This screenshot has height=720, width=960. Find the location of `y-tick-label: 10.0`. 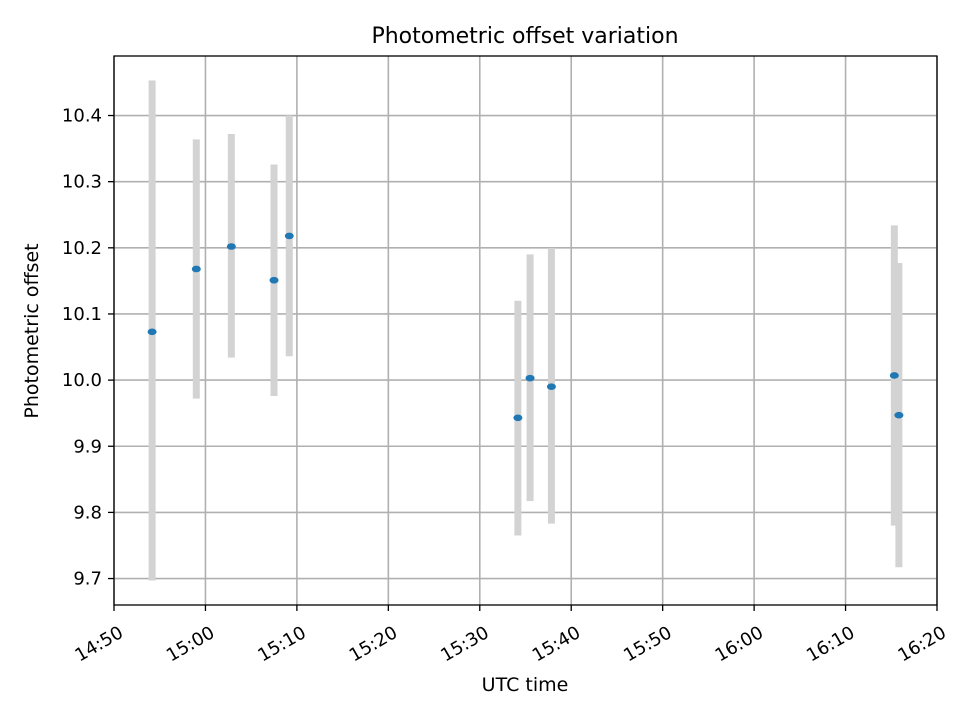

y-tick-label: 10.0 is located at coordinates (82, 380).